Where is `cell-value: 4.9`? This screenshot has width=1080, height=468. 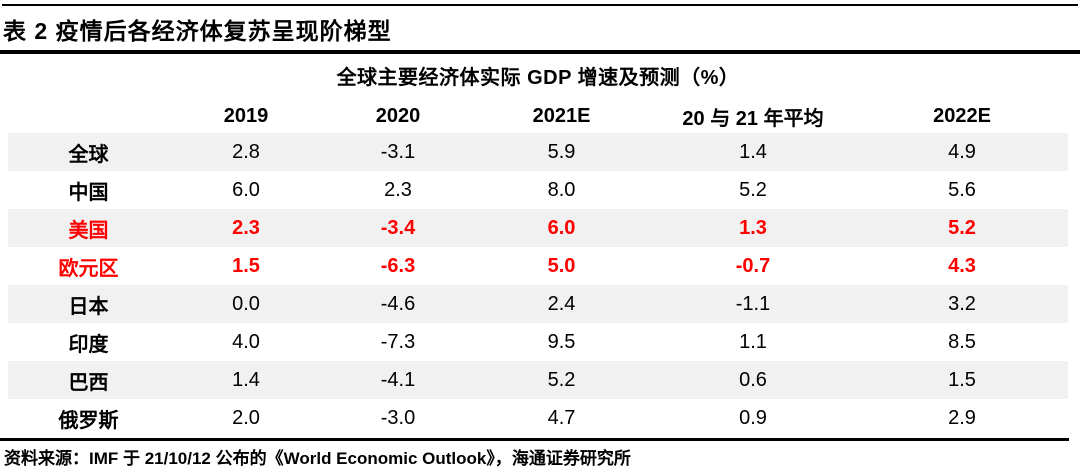 cell-value: 4.9 is located at coordinates (962, 151).